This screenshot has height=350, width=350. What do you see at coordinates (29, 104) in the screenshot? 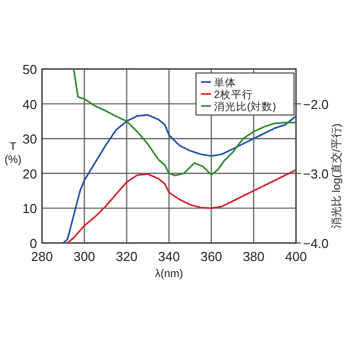
I see `y-tick-label: 40` at bounding box center [29, 104].